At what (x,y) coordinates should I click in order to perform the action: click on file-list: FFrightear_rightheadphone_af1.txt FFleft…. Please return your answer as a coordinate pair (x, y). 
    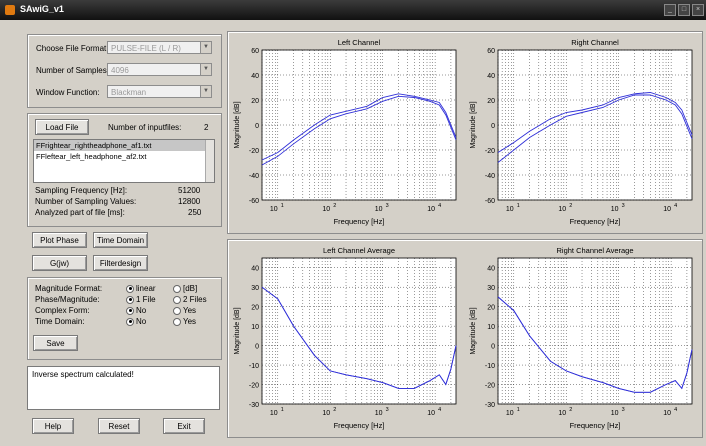
    Looking at the image, I should click on (124, 161).